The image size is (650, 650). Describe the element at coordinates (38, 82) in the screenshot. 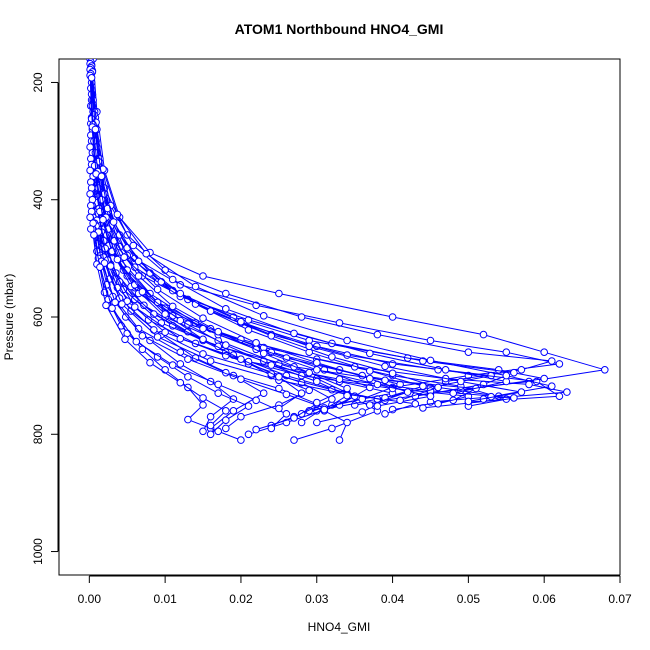

I see `y-tick-label: 200` at that location.